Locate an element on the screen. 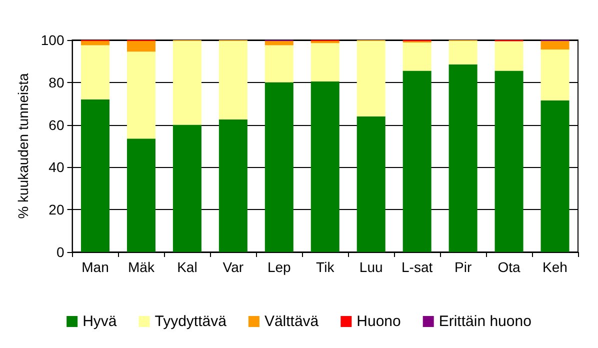  y-tick-label: 60 is located at coordinates (56, 124).